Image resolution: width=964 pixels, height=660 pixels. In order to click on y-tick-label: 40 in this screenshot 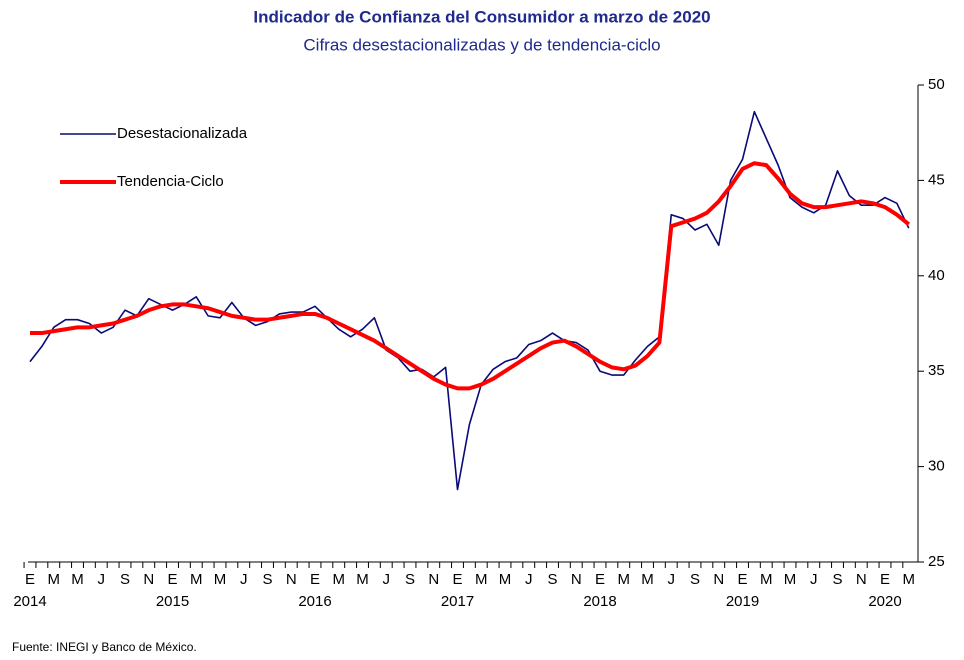, I will do `click(936, 275)`.